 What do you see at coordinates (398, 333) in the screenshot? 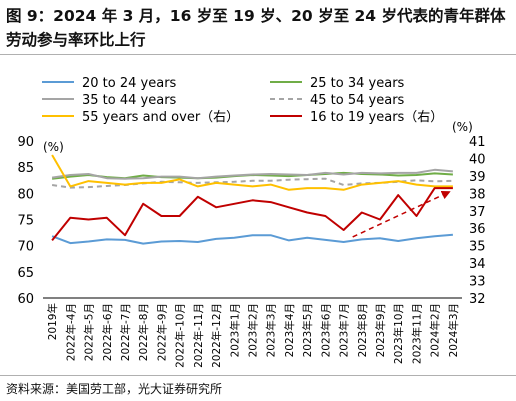
I see `x-tick-label: 2023年10月` at bounding box center [398, 333].